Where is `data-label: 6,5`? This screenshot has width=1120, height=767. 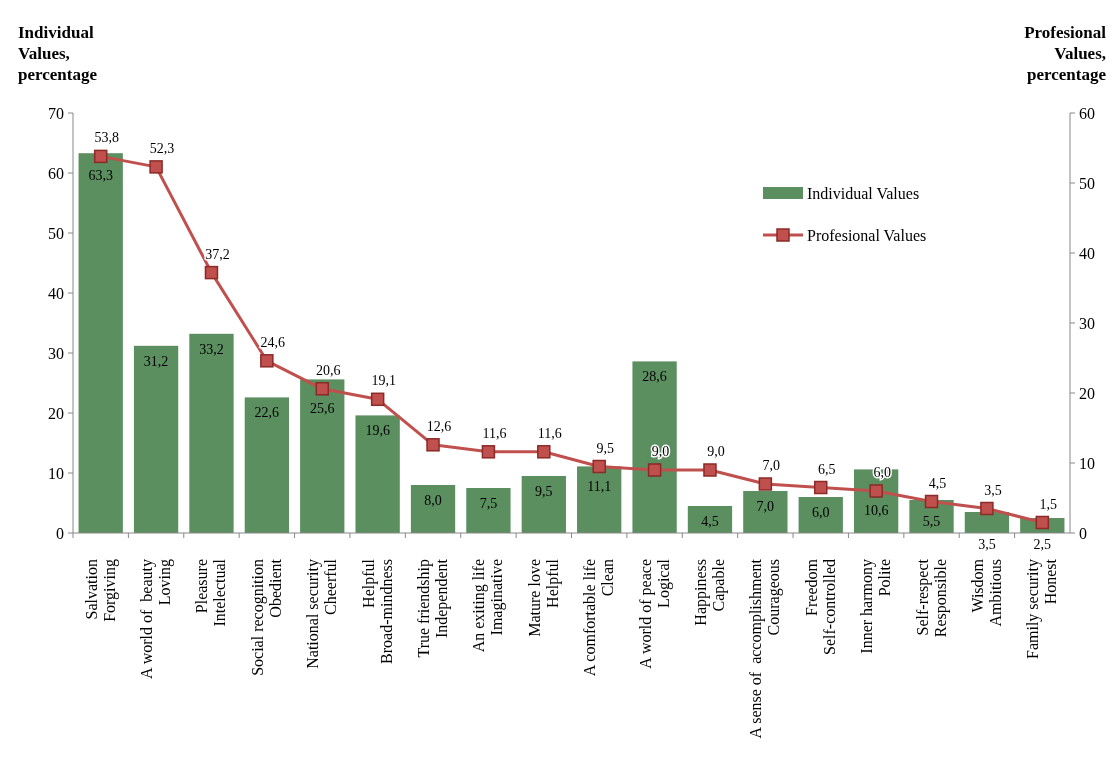 data-label: 6,5 is located at coordinates (827, 469).